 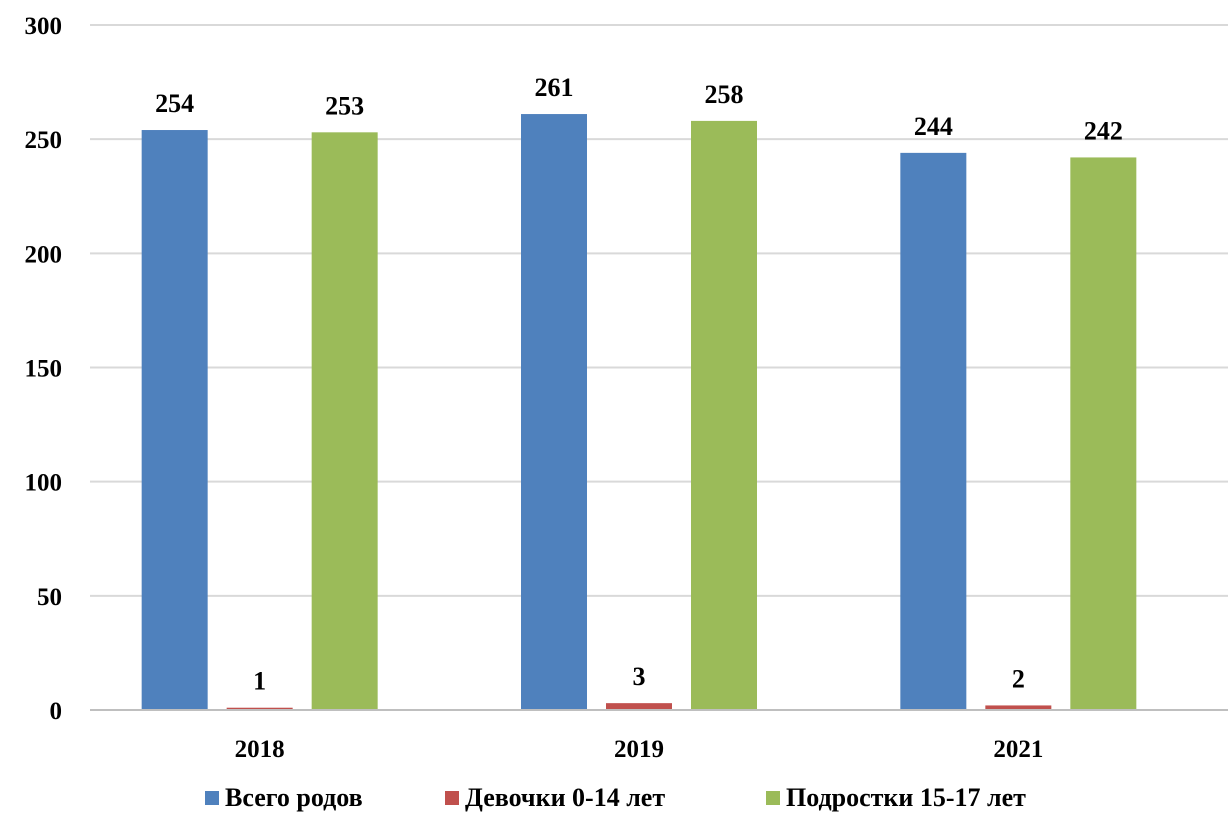 I want to click on legend-label: Девочки 0-14 лет, so click(x=565, y=797).